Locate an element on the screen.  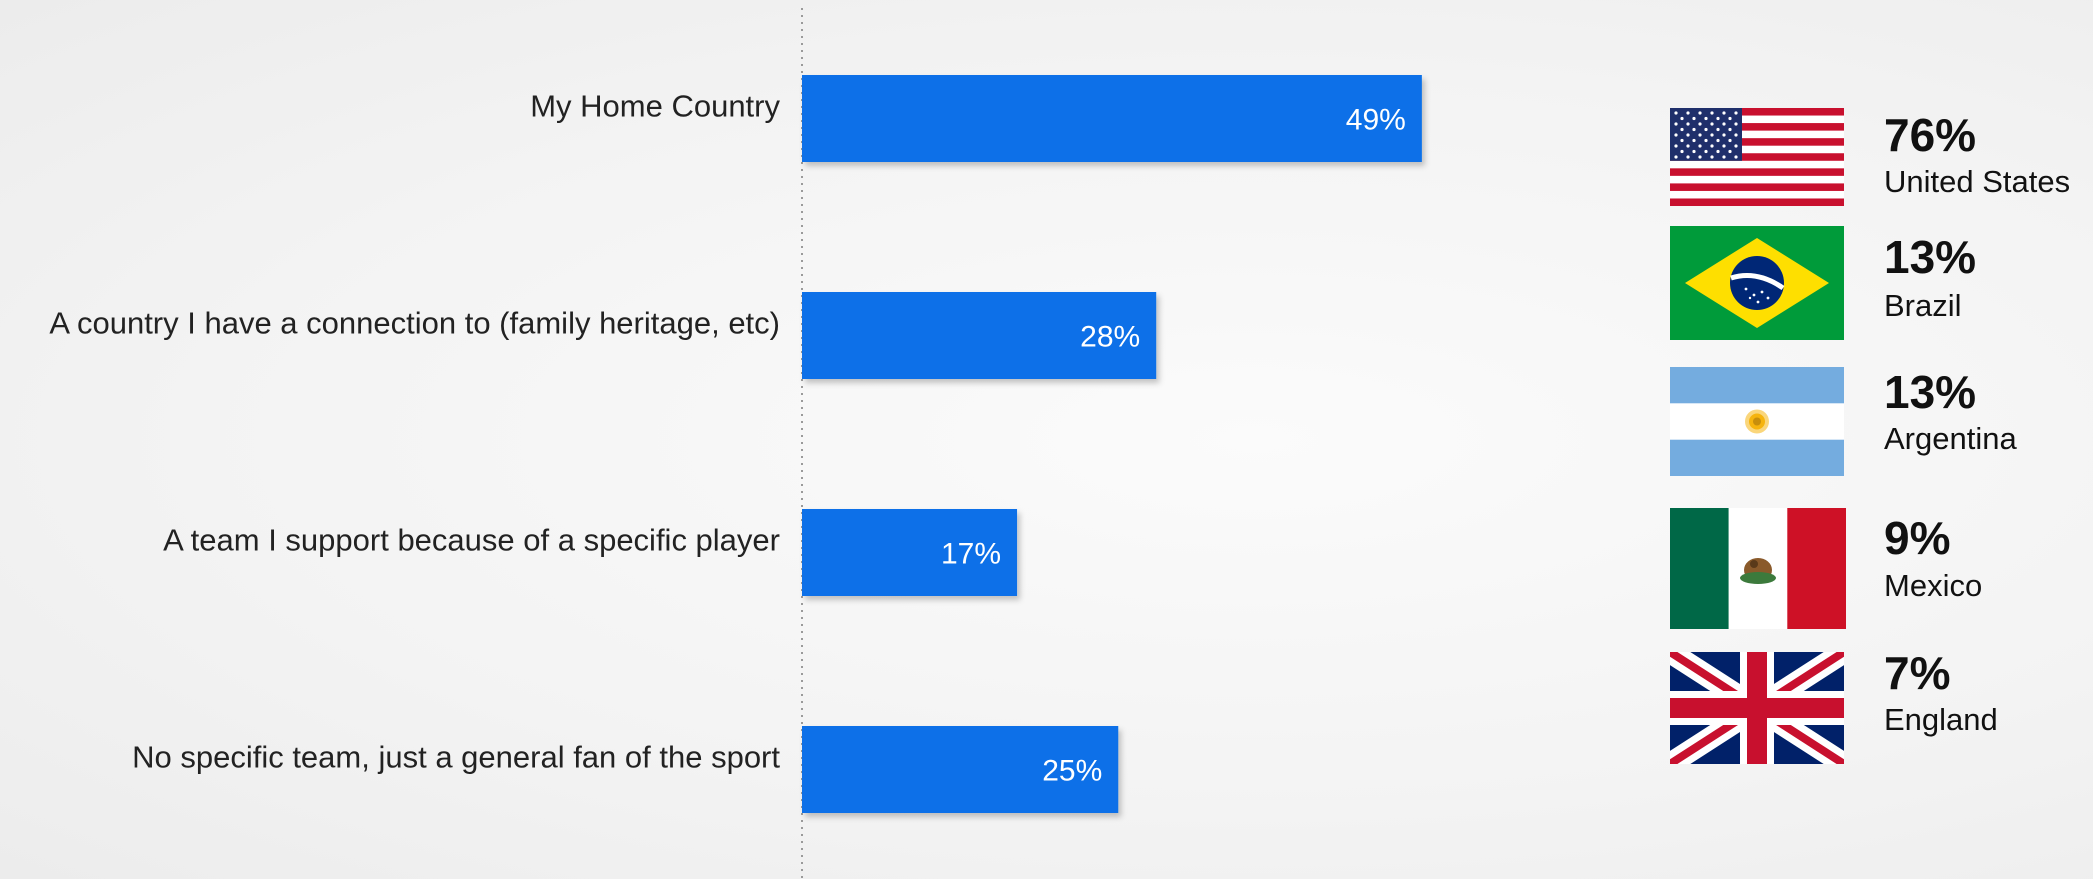
country-value: 7% is located at coordinates (1917, 673).